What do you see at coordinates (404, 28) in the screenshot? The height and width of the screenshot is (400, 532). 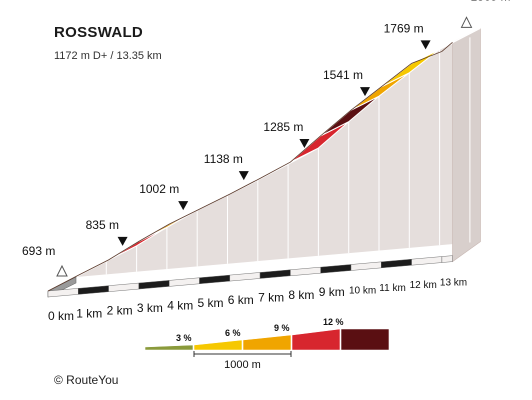 I see `elevation-label: 1769 m` at bounding box center [404, 28].